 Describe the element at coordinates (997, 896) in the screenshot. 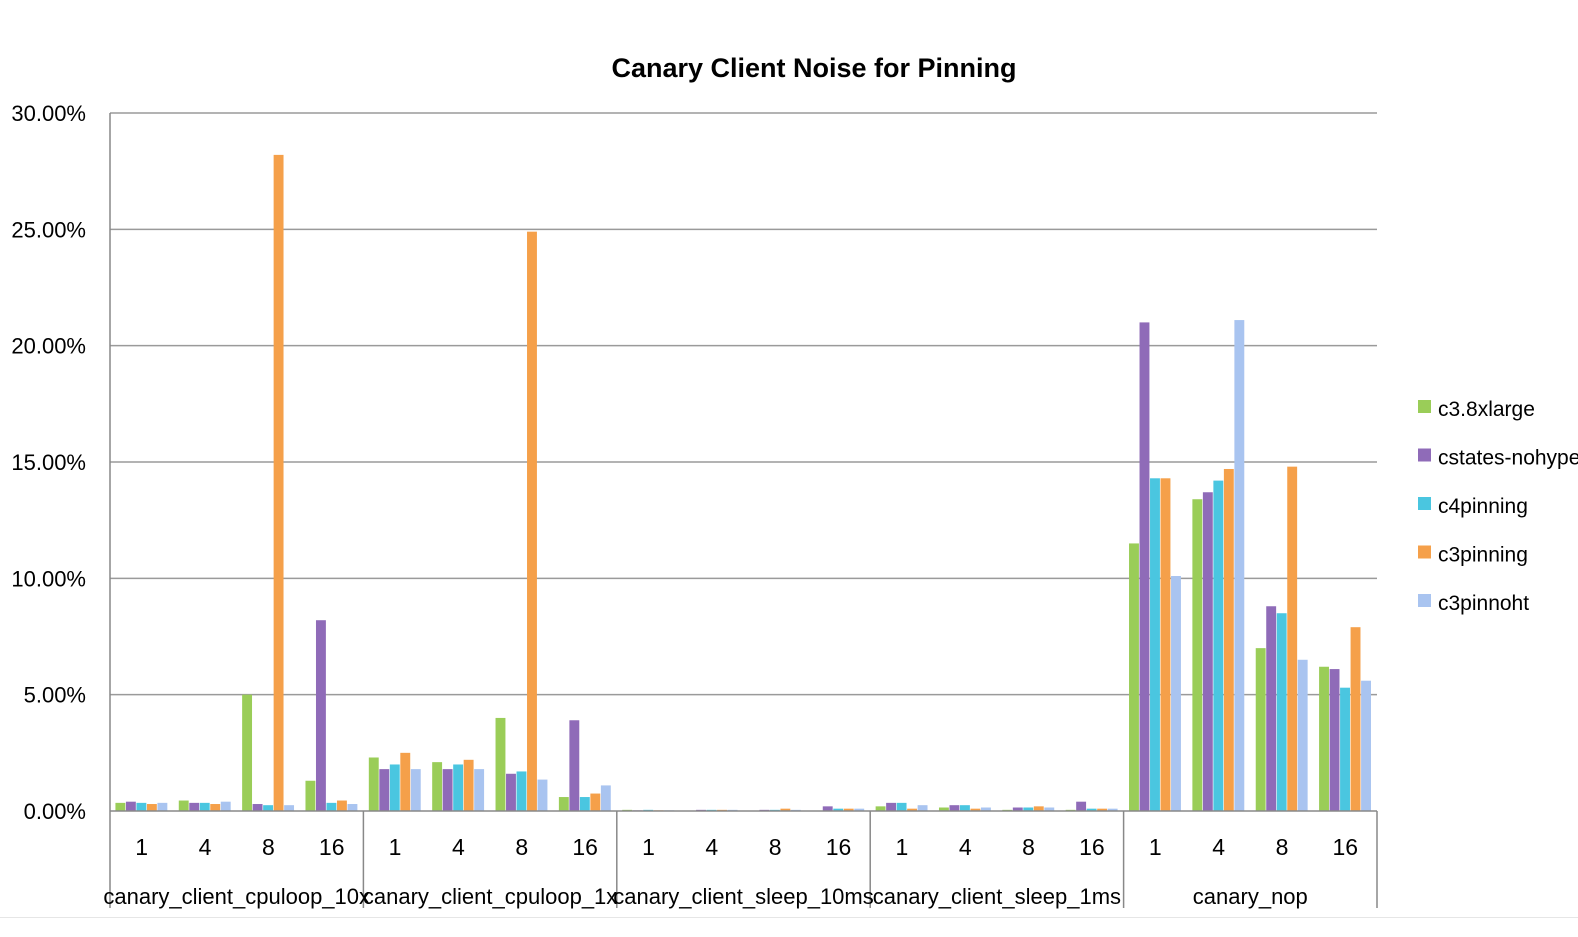

I see `group-label: canary_client_sleep_1ms` at that location.